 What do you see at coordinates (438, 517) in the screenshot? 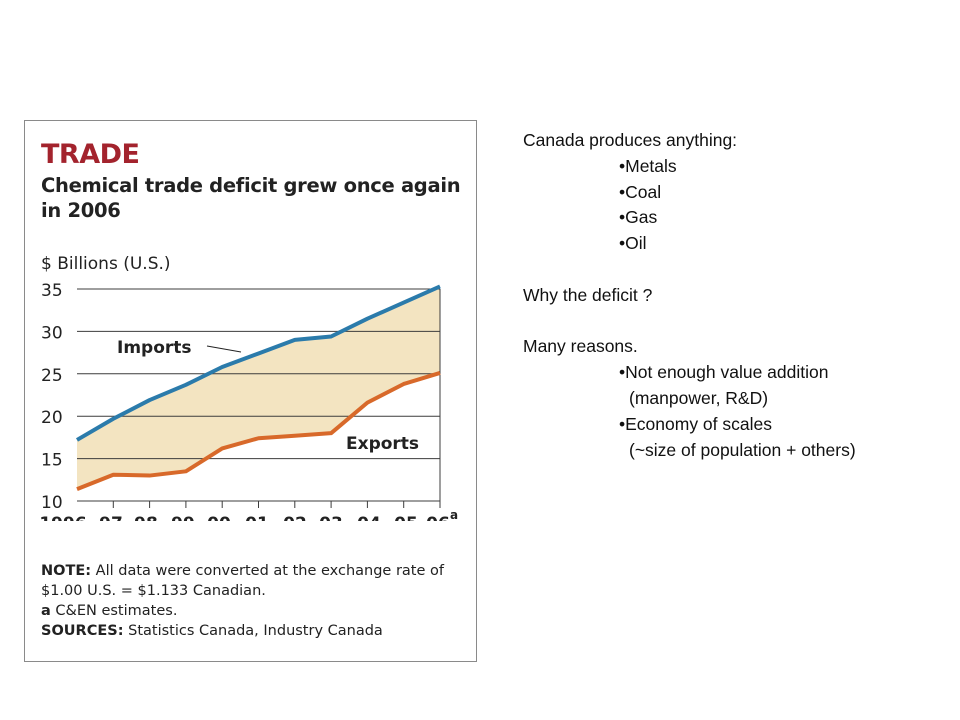
I see `x-tick-label: 06` at bounding box center [438, 517].